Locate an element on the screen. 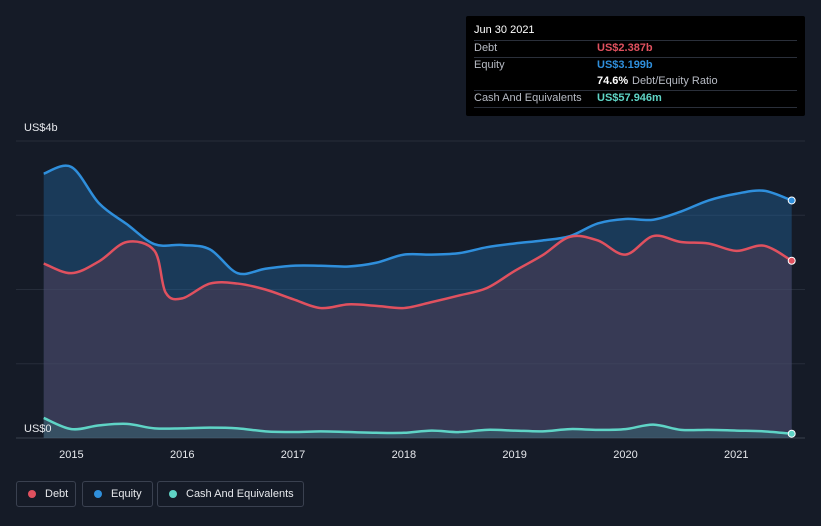 Image resolution: width=821 pixels, height=526 pixels. legend-equity-label: Equity is located at coordinates (126, 494).